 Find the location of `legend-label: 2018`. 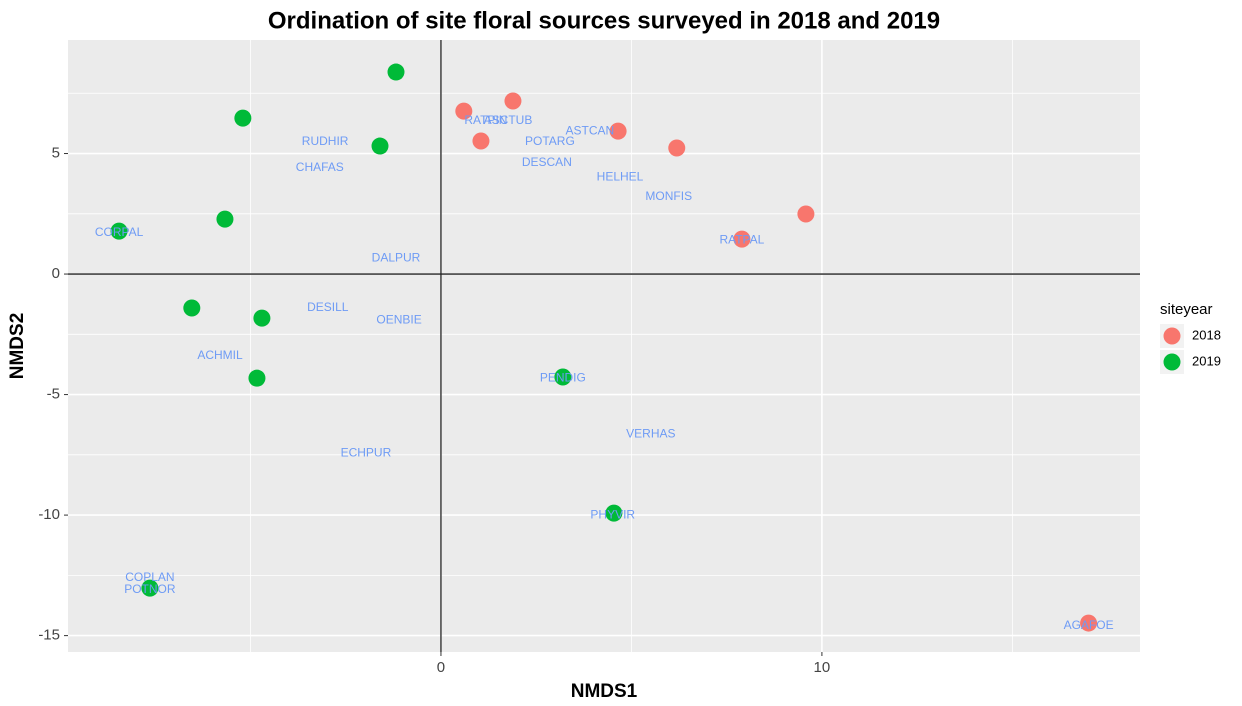

legend-label: 2018 is located at coordinates (1206, 334).